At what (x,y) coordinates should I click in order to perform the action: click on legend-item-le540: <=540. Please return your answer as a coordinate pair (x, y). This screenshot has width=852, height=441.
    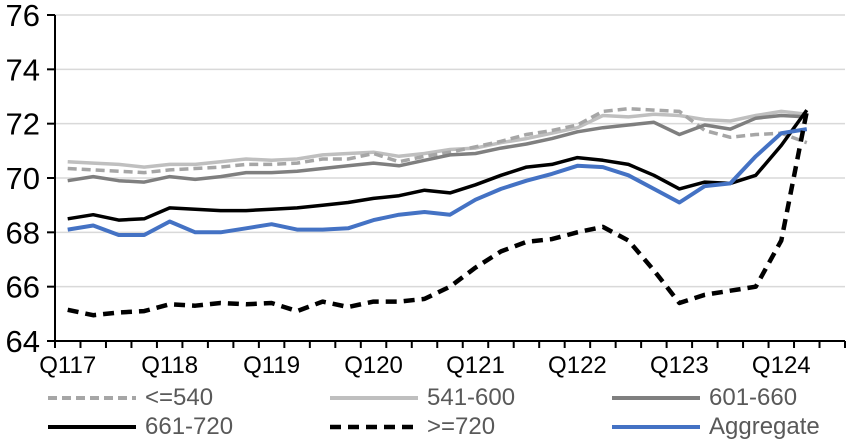
    Looking at the image, I should click on (130, 398).